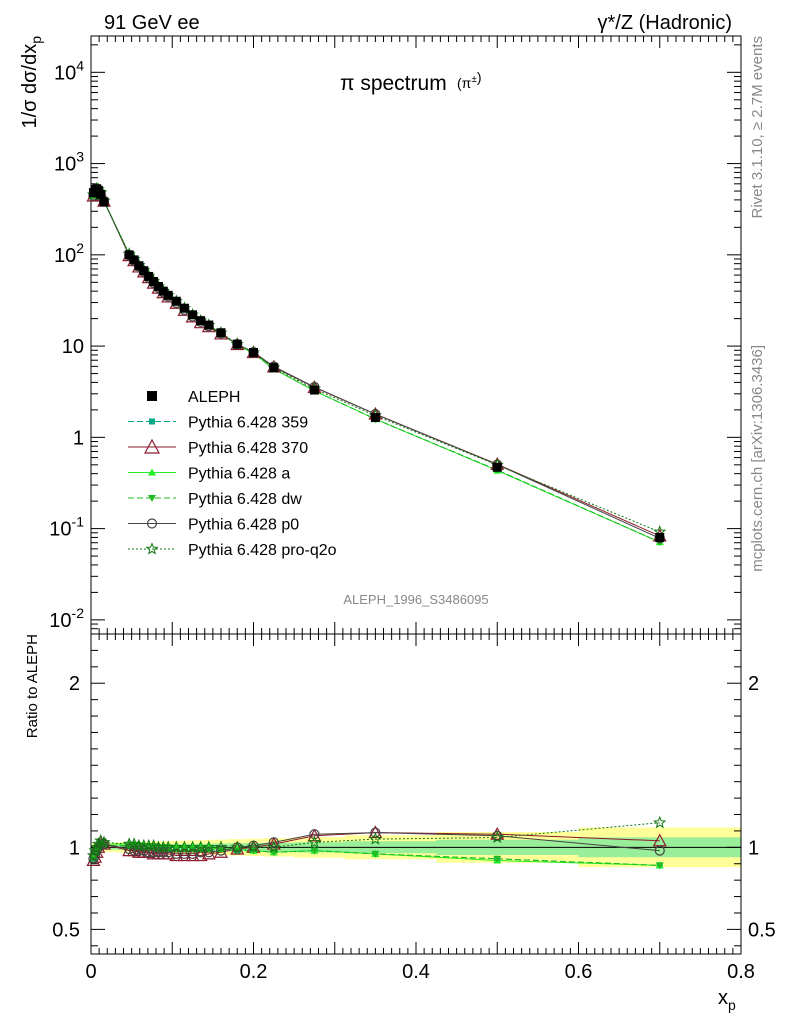 This screenshot has height=1024, width=786. Describe the element at coordinates (753, 848) in the screenshot. I see `ratio-y-tick-label-right: 1` at that location.